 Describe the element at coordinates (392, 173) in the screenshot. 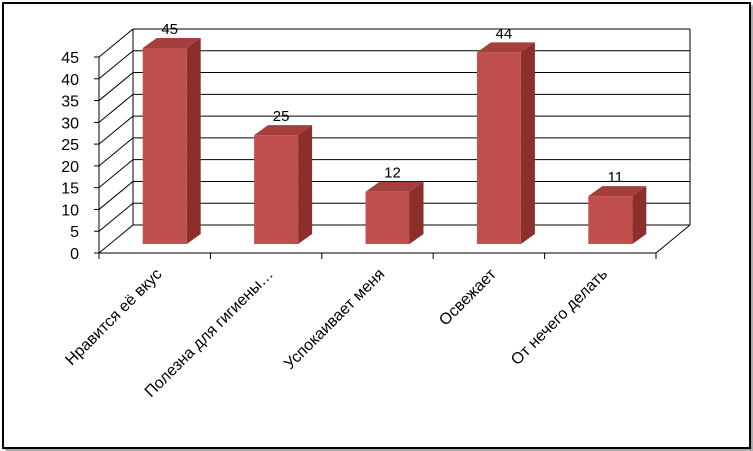

I see `data-label: 12` at that location.